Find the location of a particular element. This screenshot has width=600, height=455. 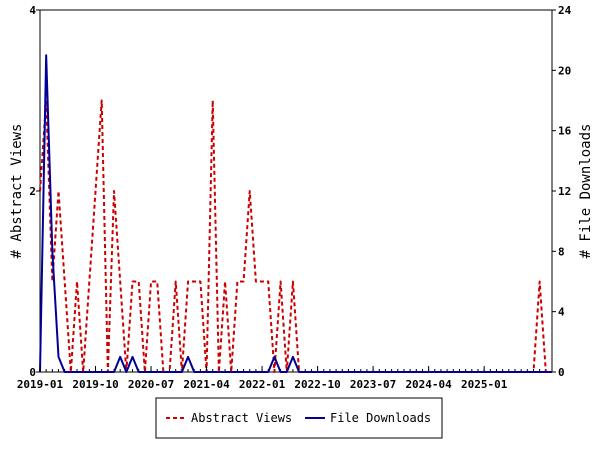

x-tick-label: 2025-01 is located at coordinates (484, 384).